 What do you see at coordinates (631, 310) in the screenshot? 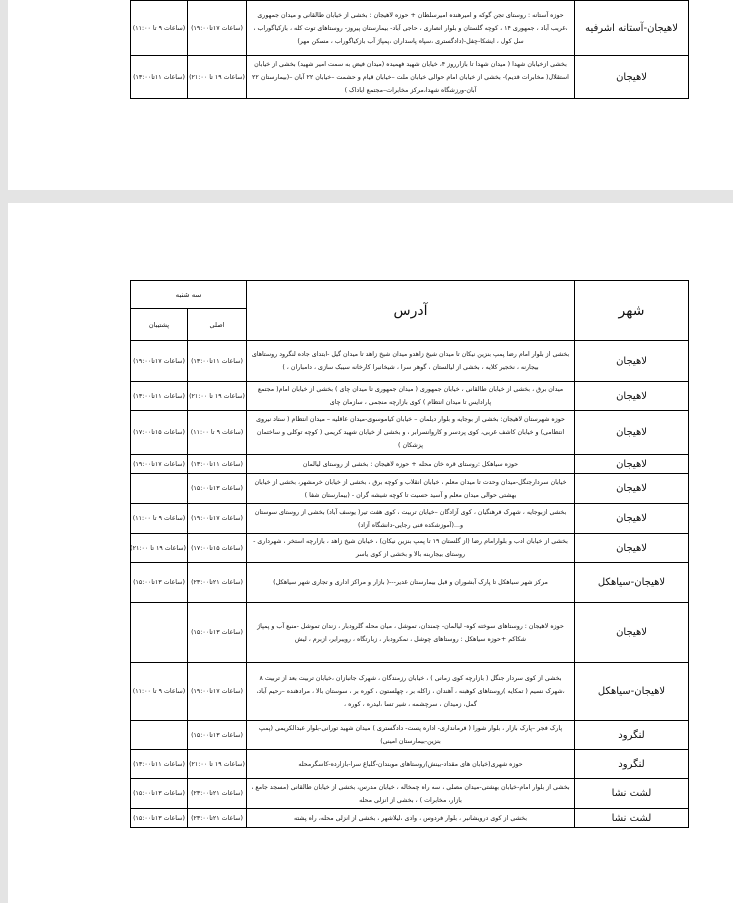
I see `header-city: شهر` at bounding box center [631, 310].